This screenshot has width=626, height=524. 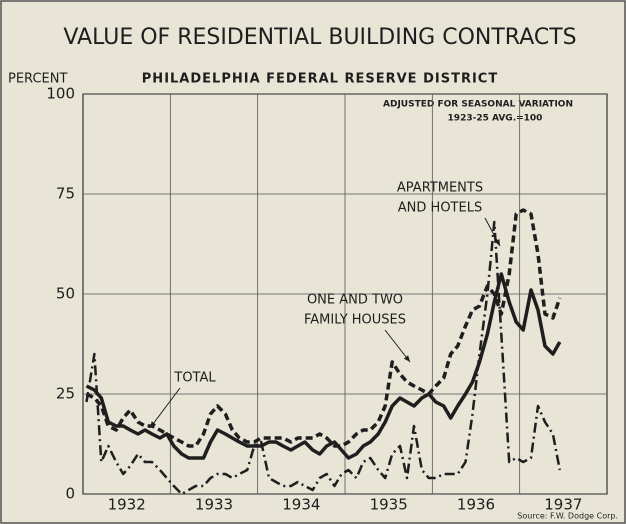 I want to click on series-label: AND HOTELS, so click(x=440, y=208).